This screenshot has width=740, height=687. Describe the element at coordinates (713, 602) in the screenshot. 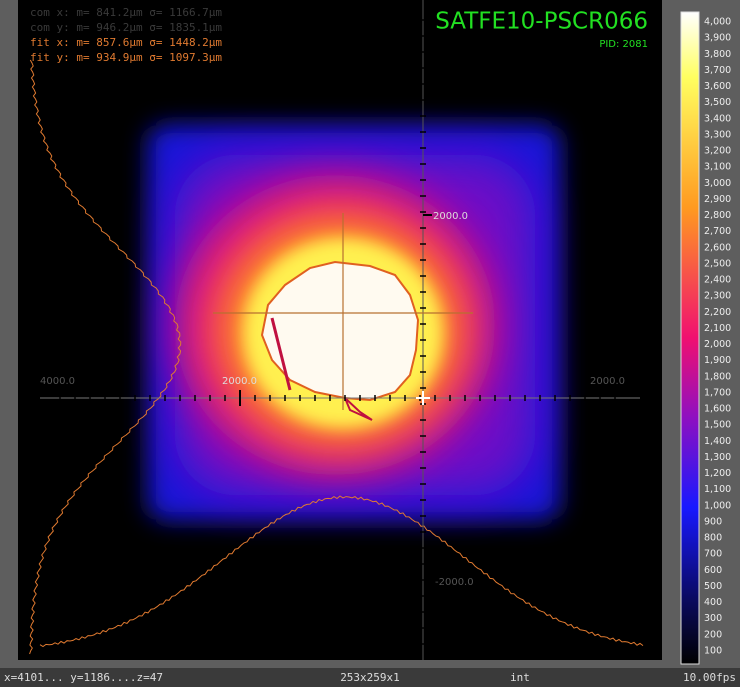

I see `colorbar-label: 400` at that location.